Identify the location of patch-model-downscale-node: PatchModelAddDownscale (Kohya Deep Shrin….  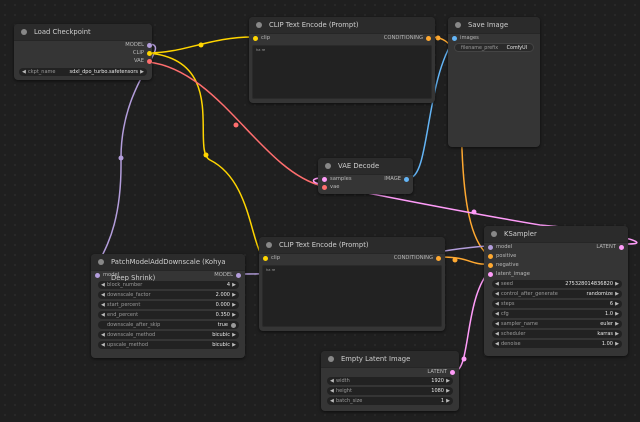
(168, 306).